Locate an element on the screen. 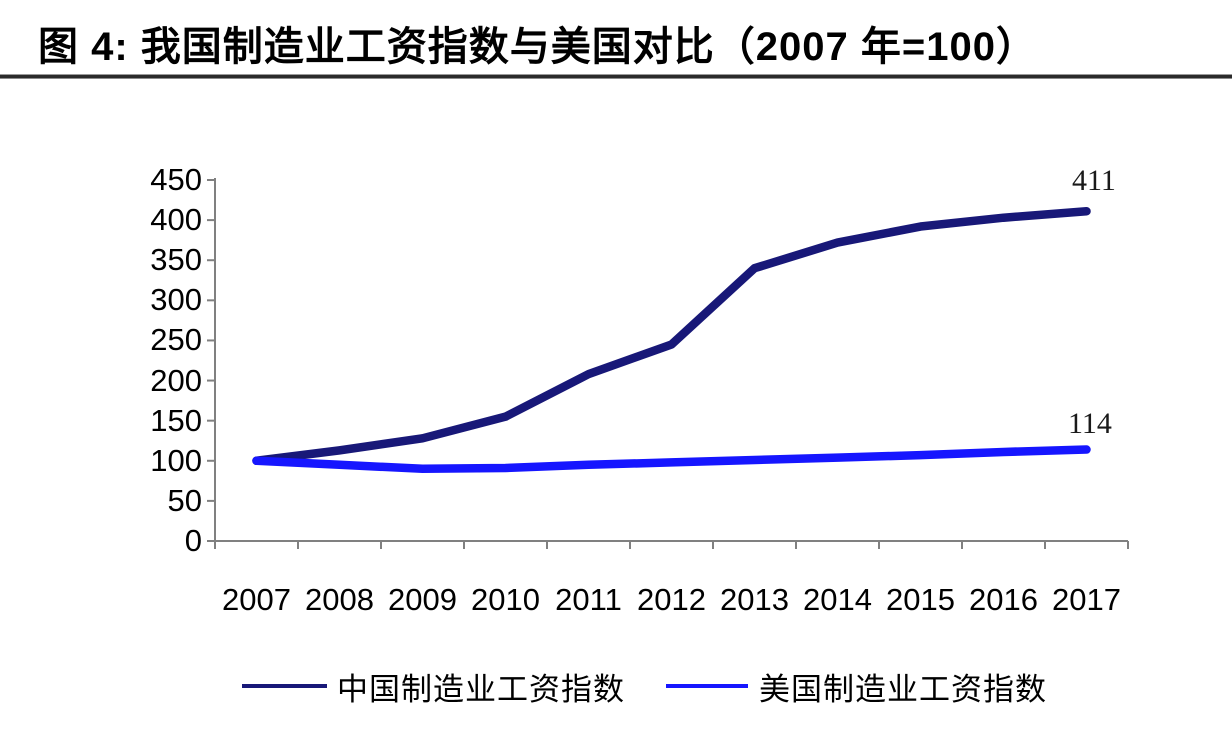 Image resolution: width=1232 pixels, height=734 pixels. x-tick-label: 2015 is located at coordinates (920, 599).